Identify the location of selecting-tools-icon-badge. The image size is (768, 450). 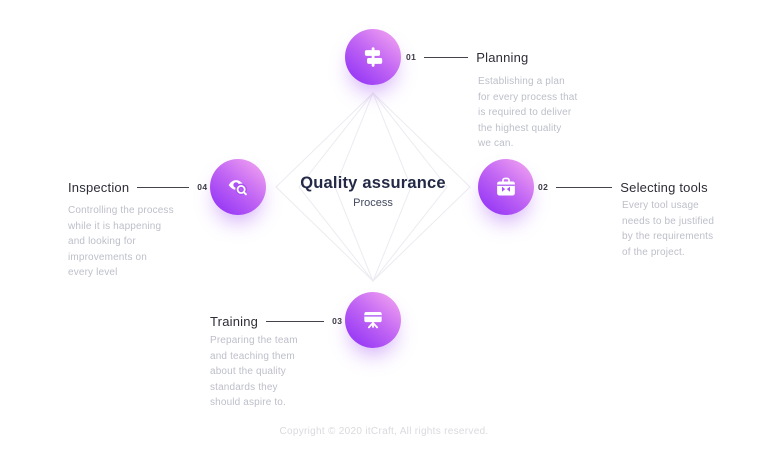
(506, 187).